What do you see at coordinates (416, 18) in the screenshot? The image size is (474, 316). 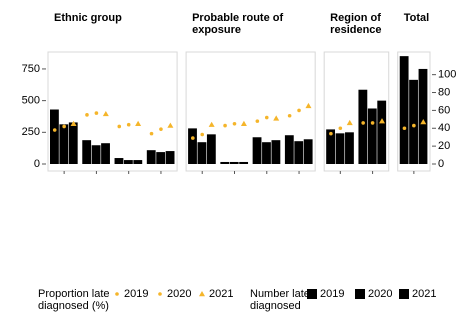 I see `panel-title: Total` at bounding box center [416, 18].